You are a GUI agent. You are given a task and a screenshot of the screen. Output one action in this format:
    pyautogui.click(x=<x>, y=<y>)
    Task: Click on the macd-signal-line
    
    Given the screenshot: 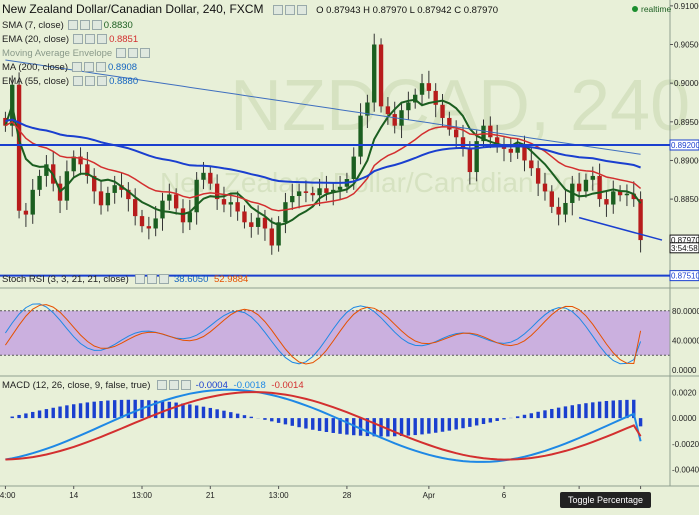 What is the action you would take?
    pyautogui.click(x=323, y=426)
    